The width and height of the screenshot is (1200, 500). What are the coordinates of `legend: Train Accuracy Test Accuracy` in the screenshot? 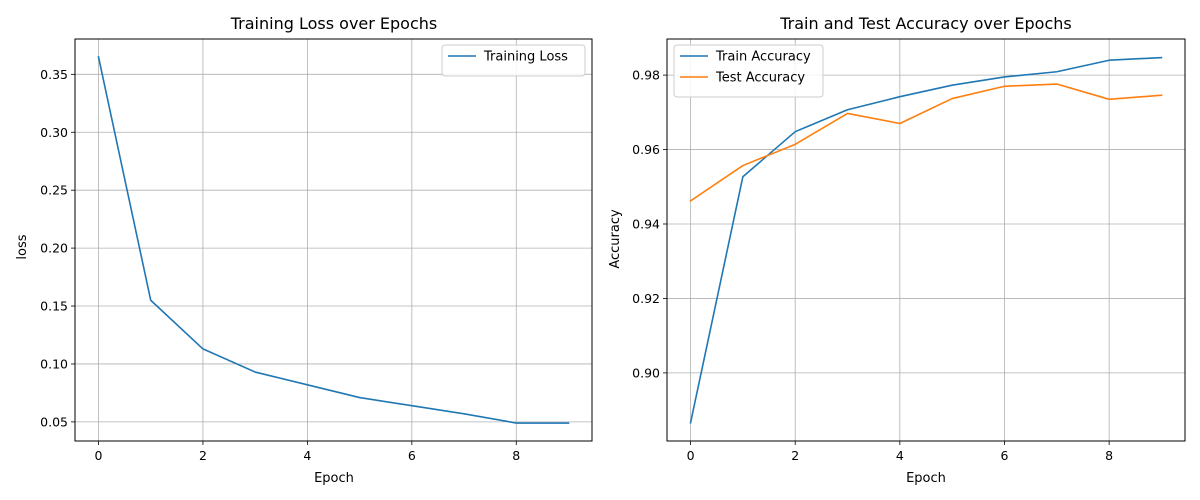 It's located at (748, 71).